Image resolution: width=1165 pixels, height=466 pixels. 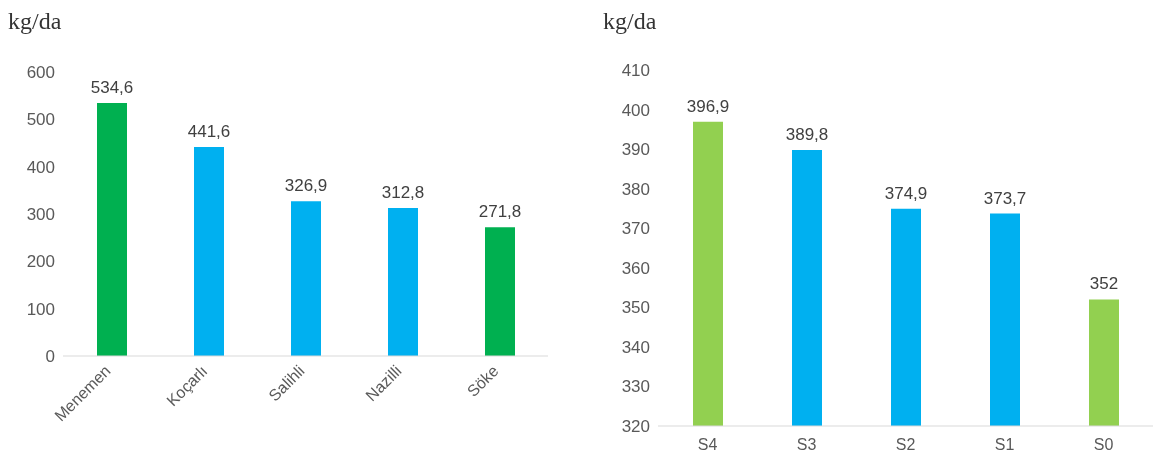 I want to click on y-tick-label: 600, so click(x=40, y=73).